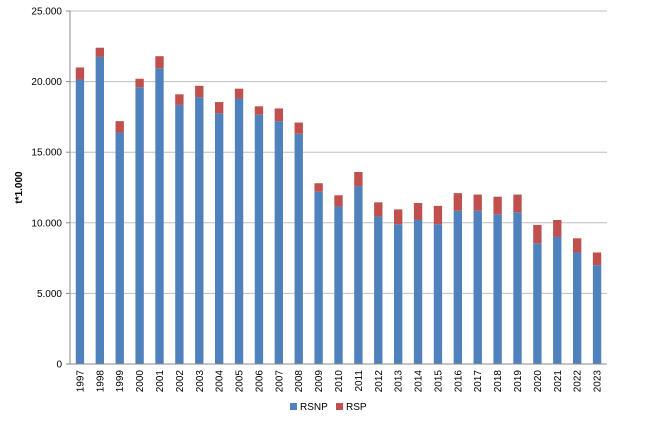 The width and height of the screenshot is (650, 427). I want to click on bar-rsnp-2023, so click(597, 314).